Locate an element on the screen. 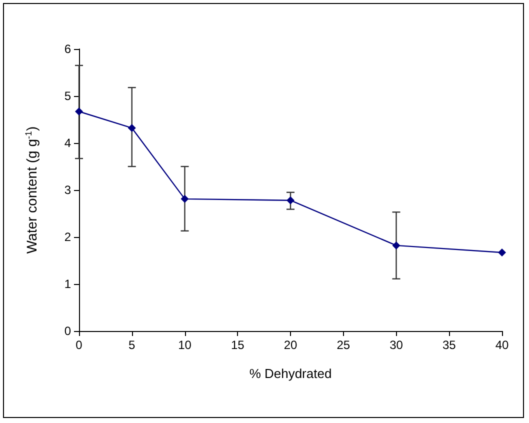  x-tick-label: 30 is located at coordinates (397, 345).